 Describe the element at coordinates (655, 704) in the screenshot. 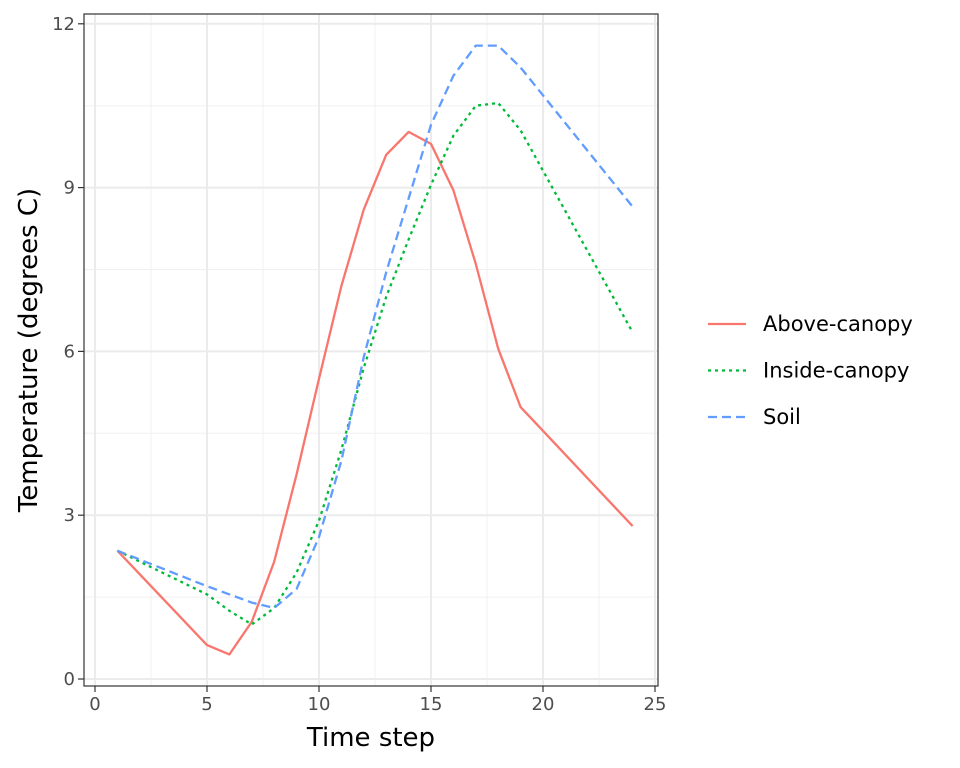

I see `x-tick-label: 25` at that location.